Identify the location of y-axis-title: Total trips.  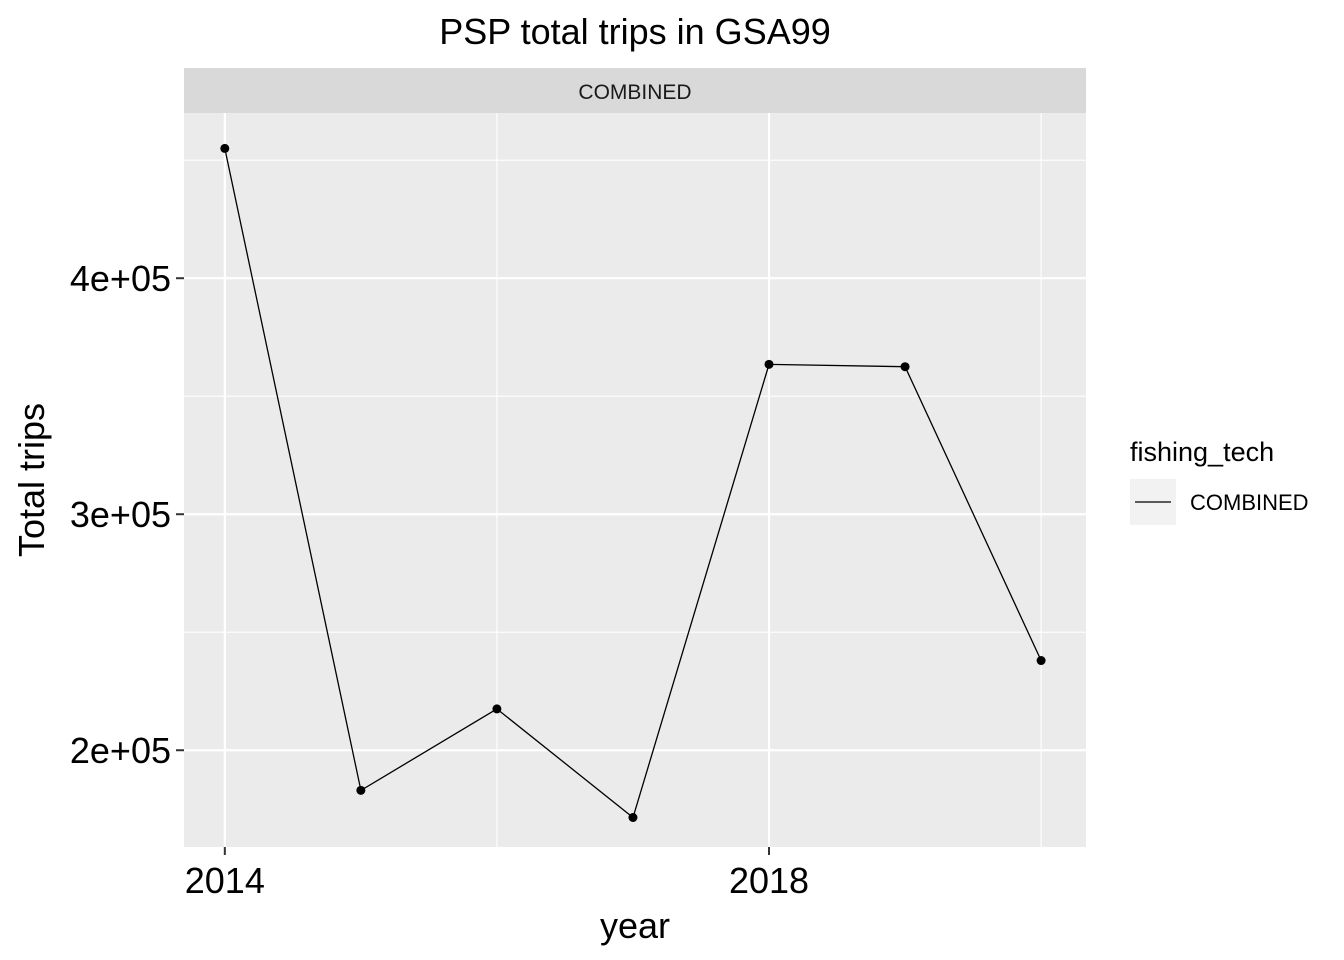
(31, 480).